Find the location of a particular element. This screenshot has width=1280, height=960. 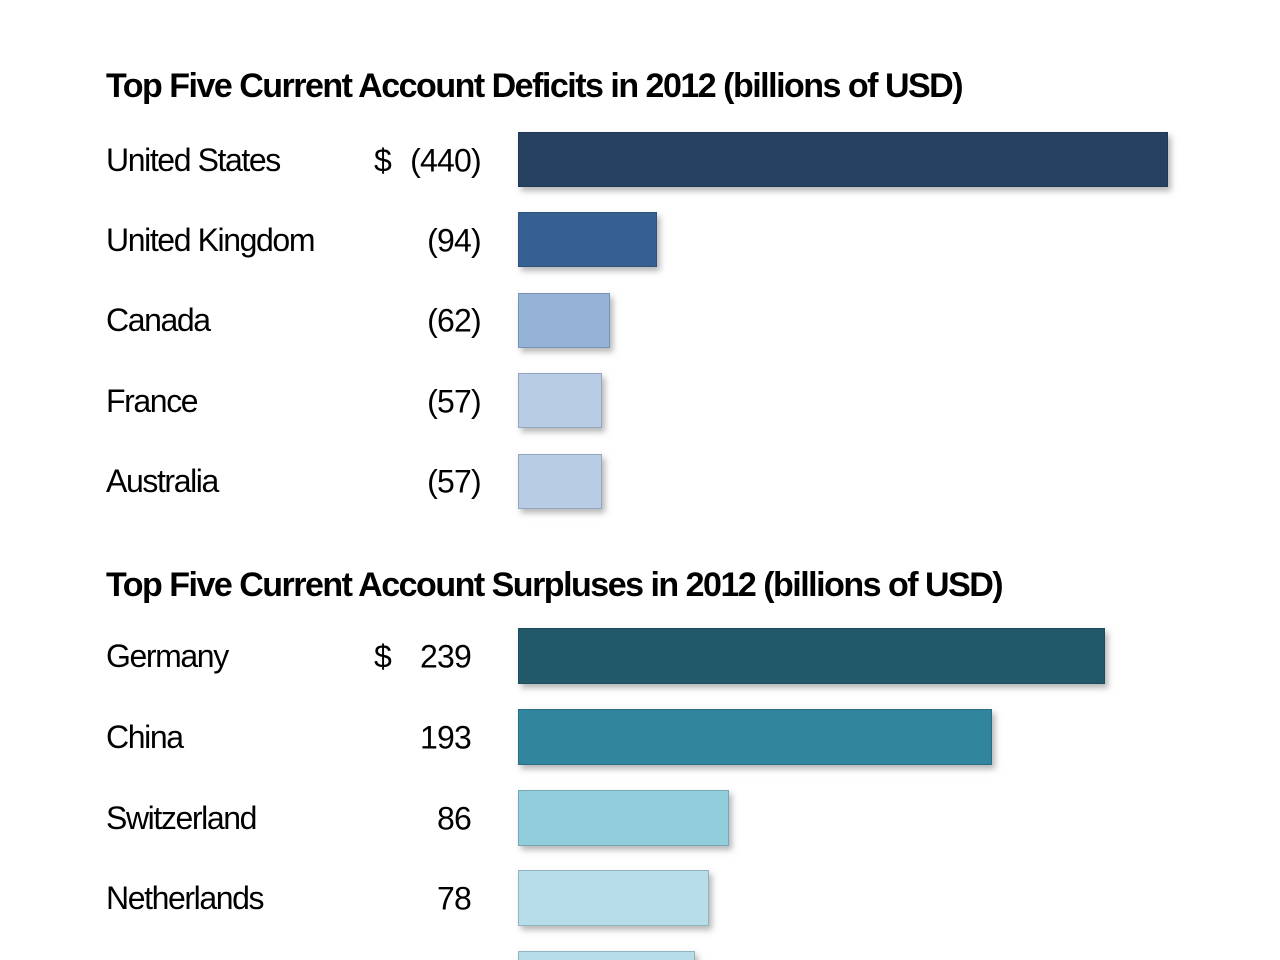

value-cell: (62 ) is located at coordinates (430, 320).